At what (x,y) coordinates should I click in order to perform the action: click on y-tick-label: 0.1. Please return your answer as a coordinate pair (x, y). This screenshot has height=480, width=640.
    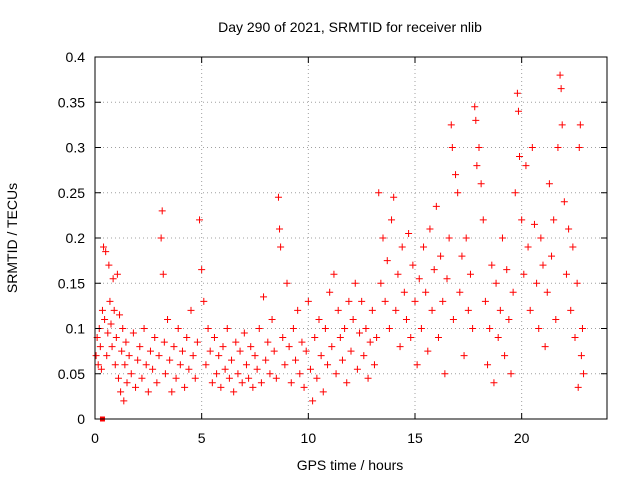
    Looking at the image, I should click on (76, 329).